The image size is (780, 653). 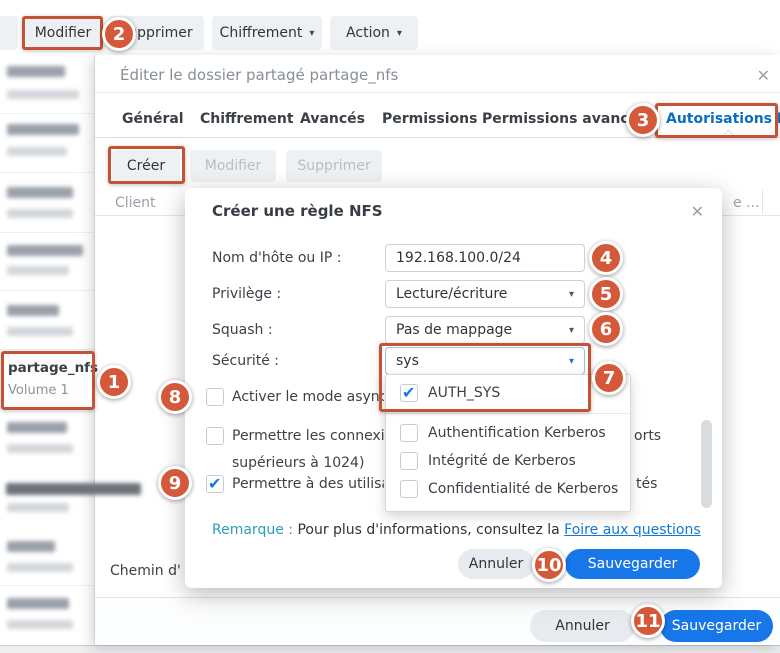 I want to click on modifier-rule-button: Modifier, so click(x=233, y=166).